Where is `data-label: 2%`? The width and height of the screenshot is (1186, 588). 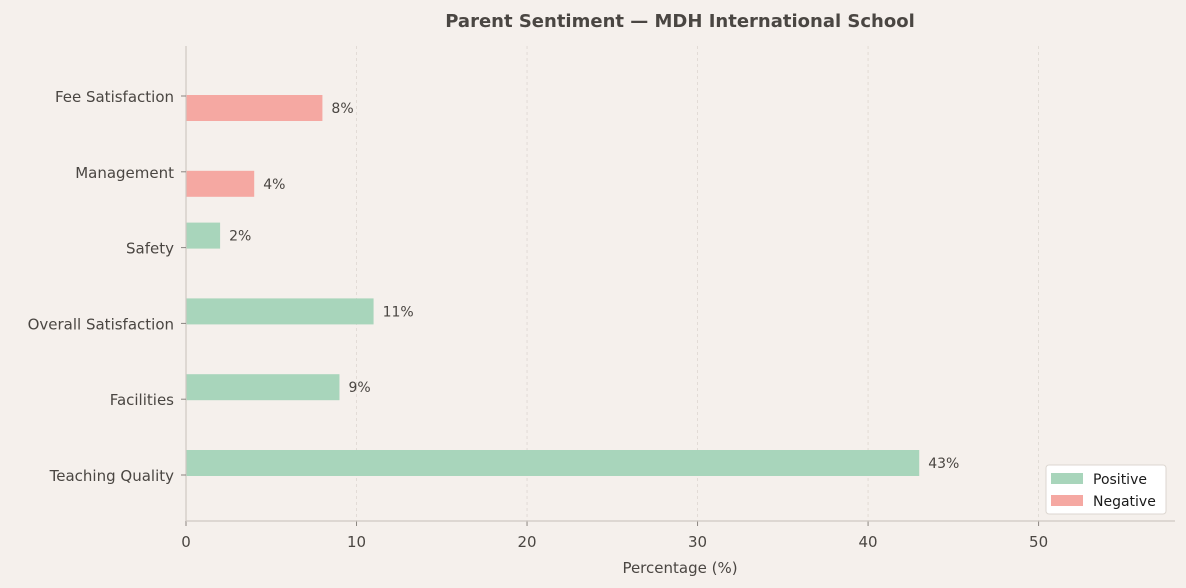
data-label: 2% is located at coordinates (240, 237).